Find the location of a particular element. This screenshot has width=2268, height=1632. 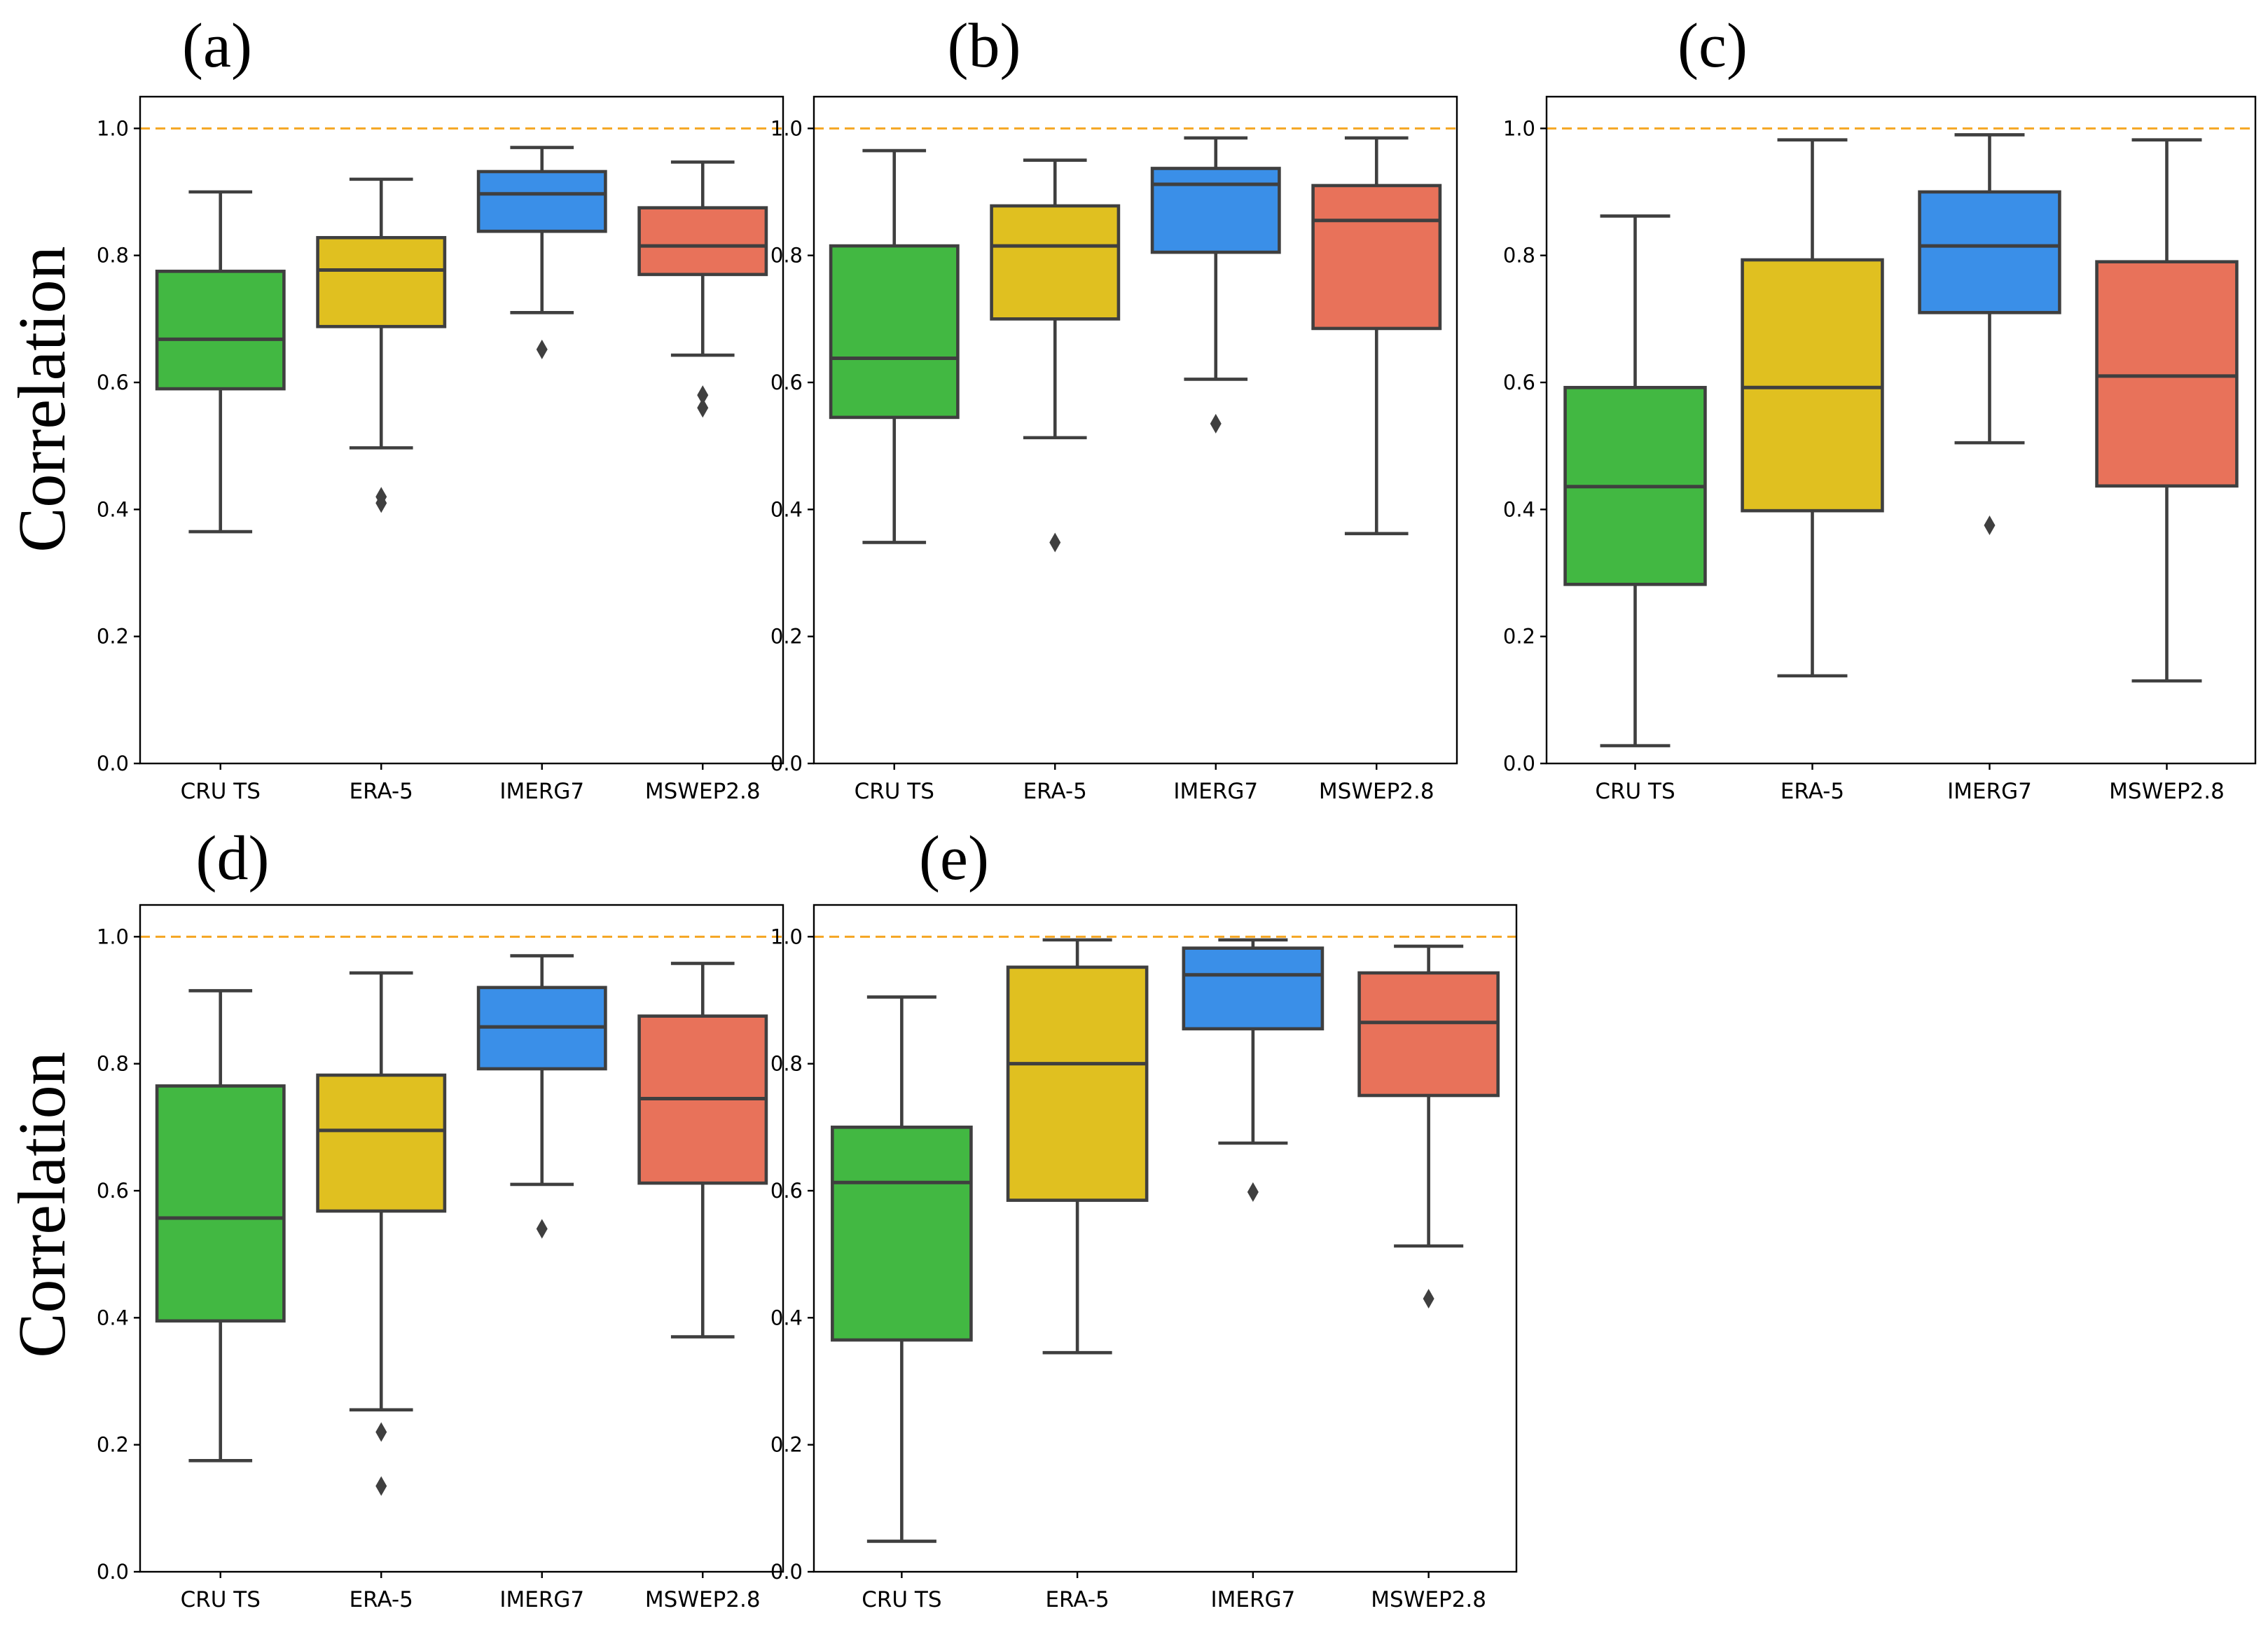

panel-title: (a) is located at coordinates (217, 46).